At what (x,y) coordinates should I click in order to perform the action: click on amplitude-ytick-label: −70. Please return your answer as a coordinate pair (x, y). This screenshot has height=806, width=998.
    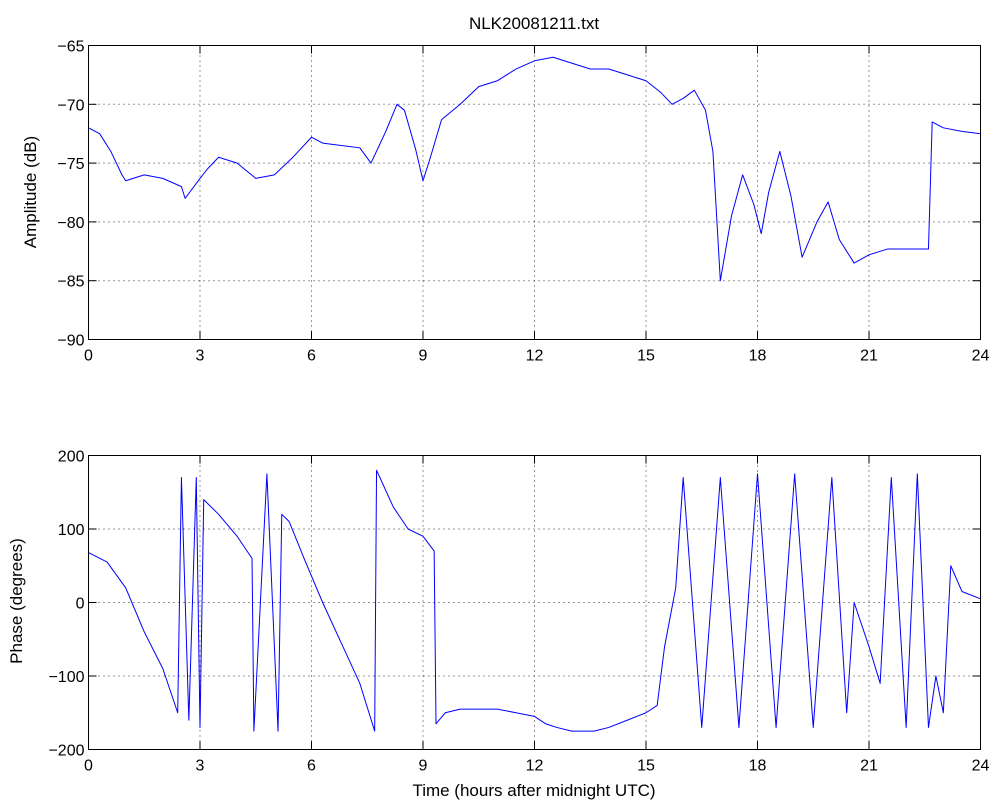
    Looking at the image, I should click on (70, 105).